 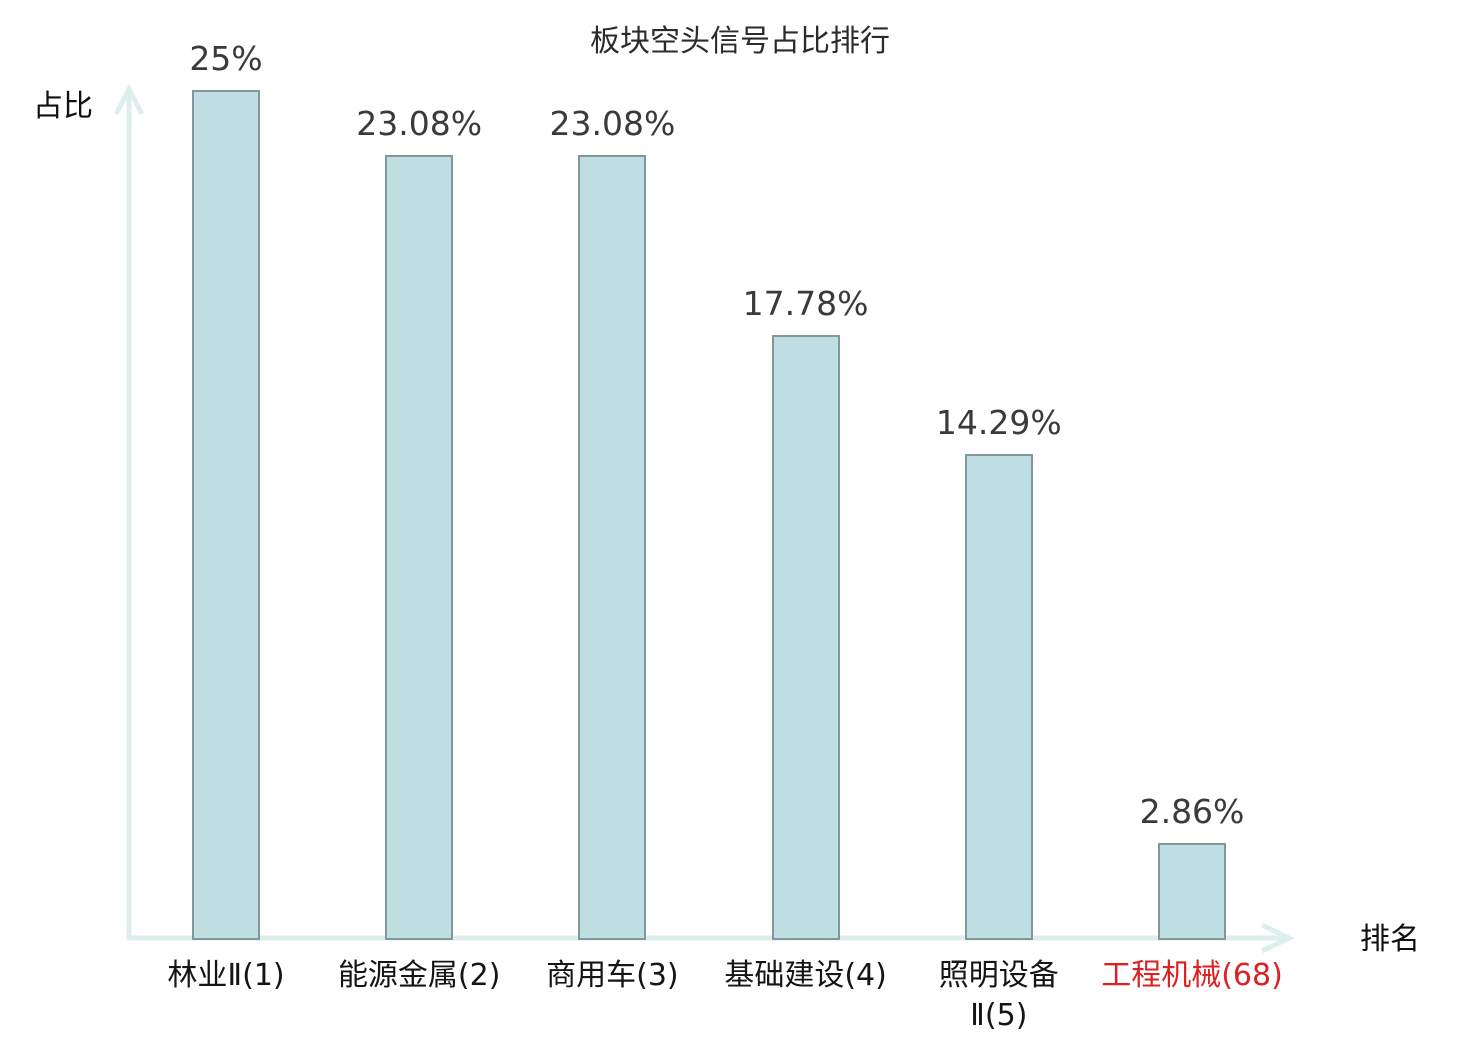 I want to click on chart-title: 板块空头信号占比排行, so click(x=740, y=41).